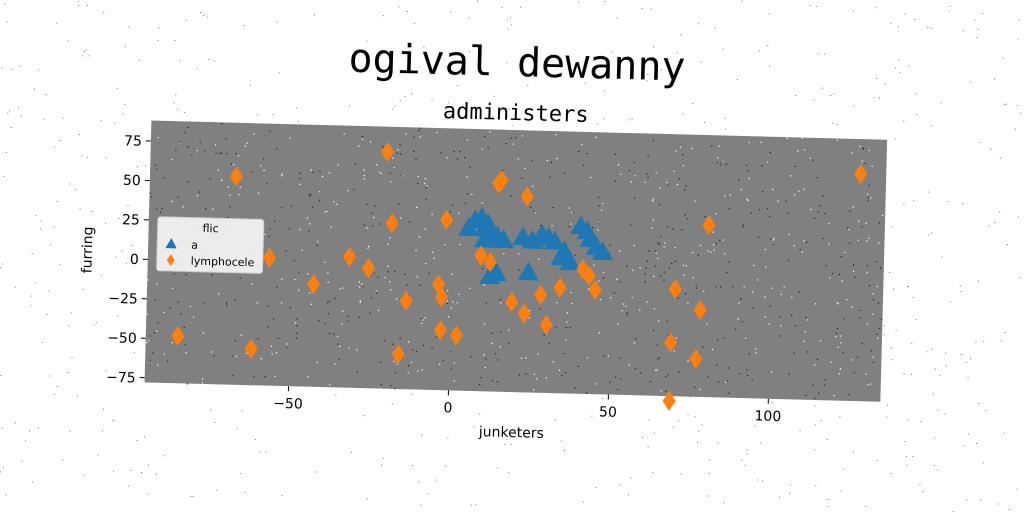 Image resolution: width=1024 pixels, height=512 pixels. What do you see at coordinates (608, 412) in the screenshot?
I see `x-tick-label: 50` at bounding box center [608, 412].